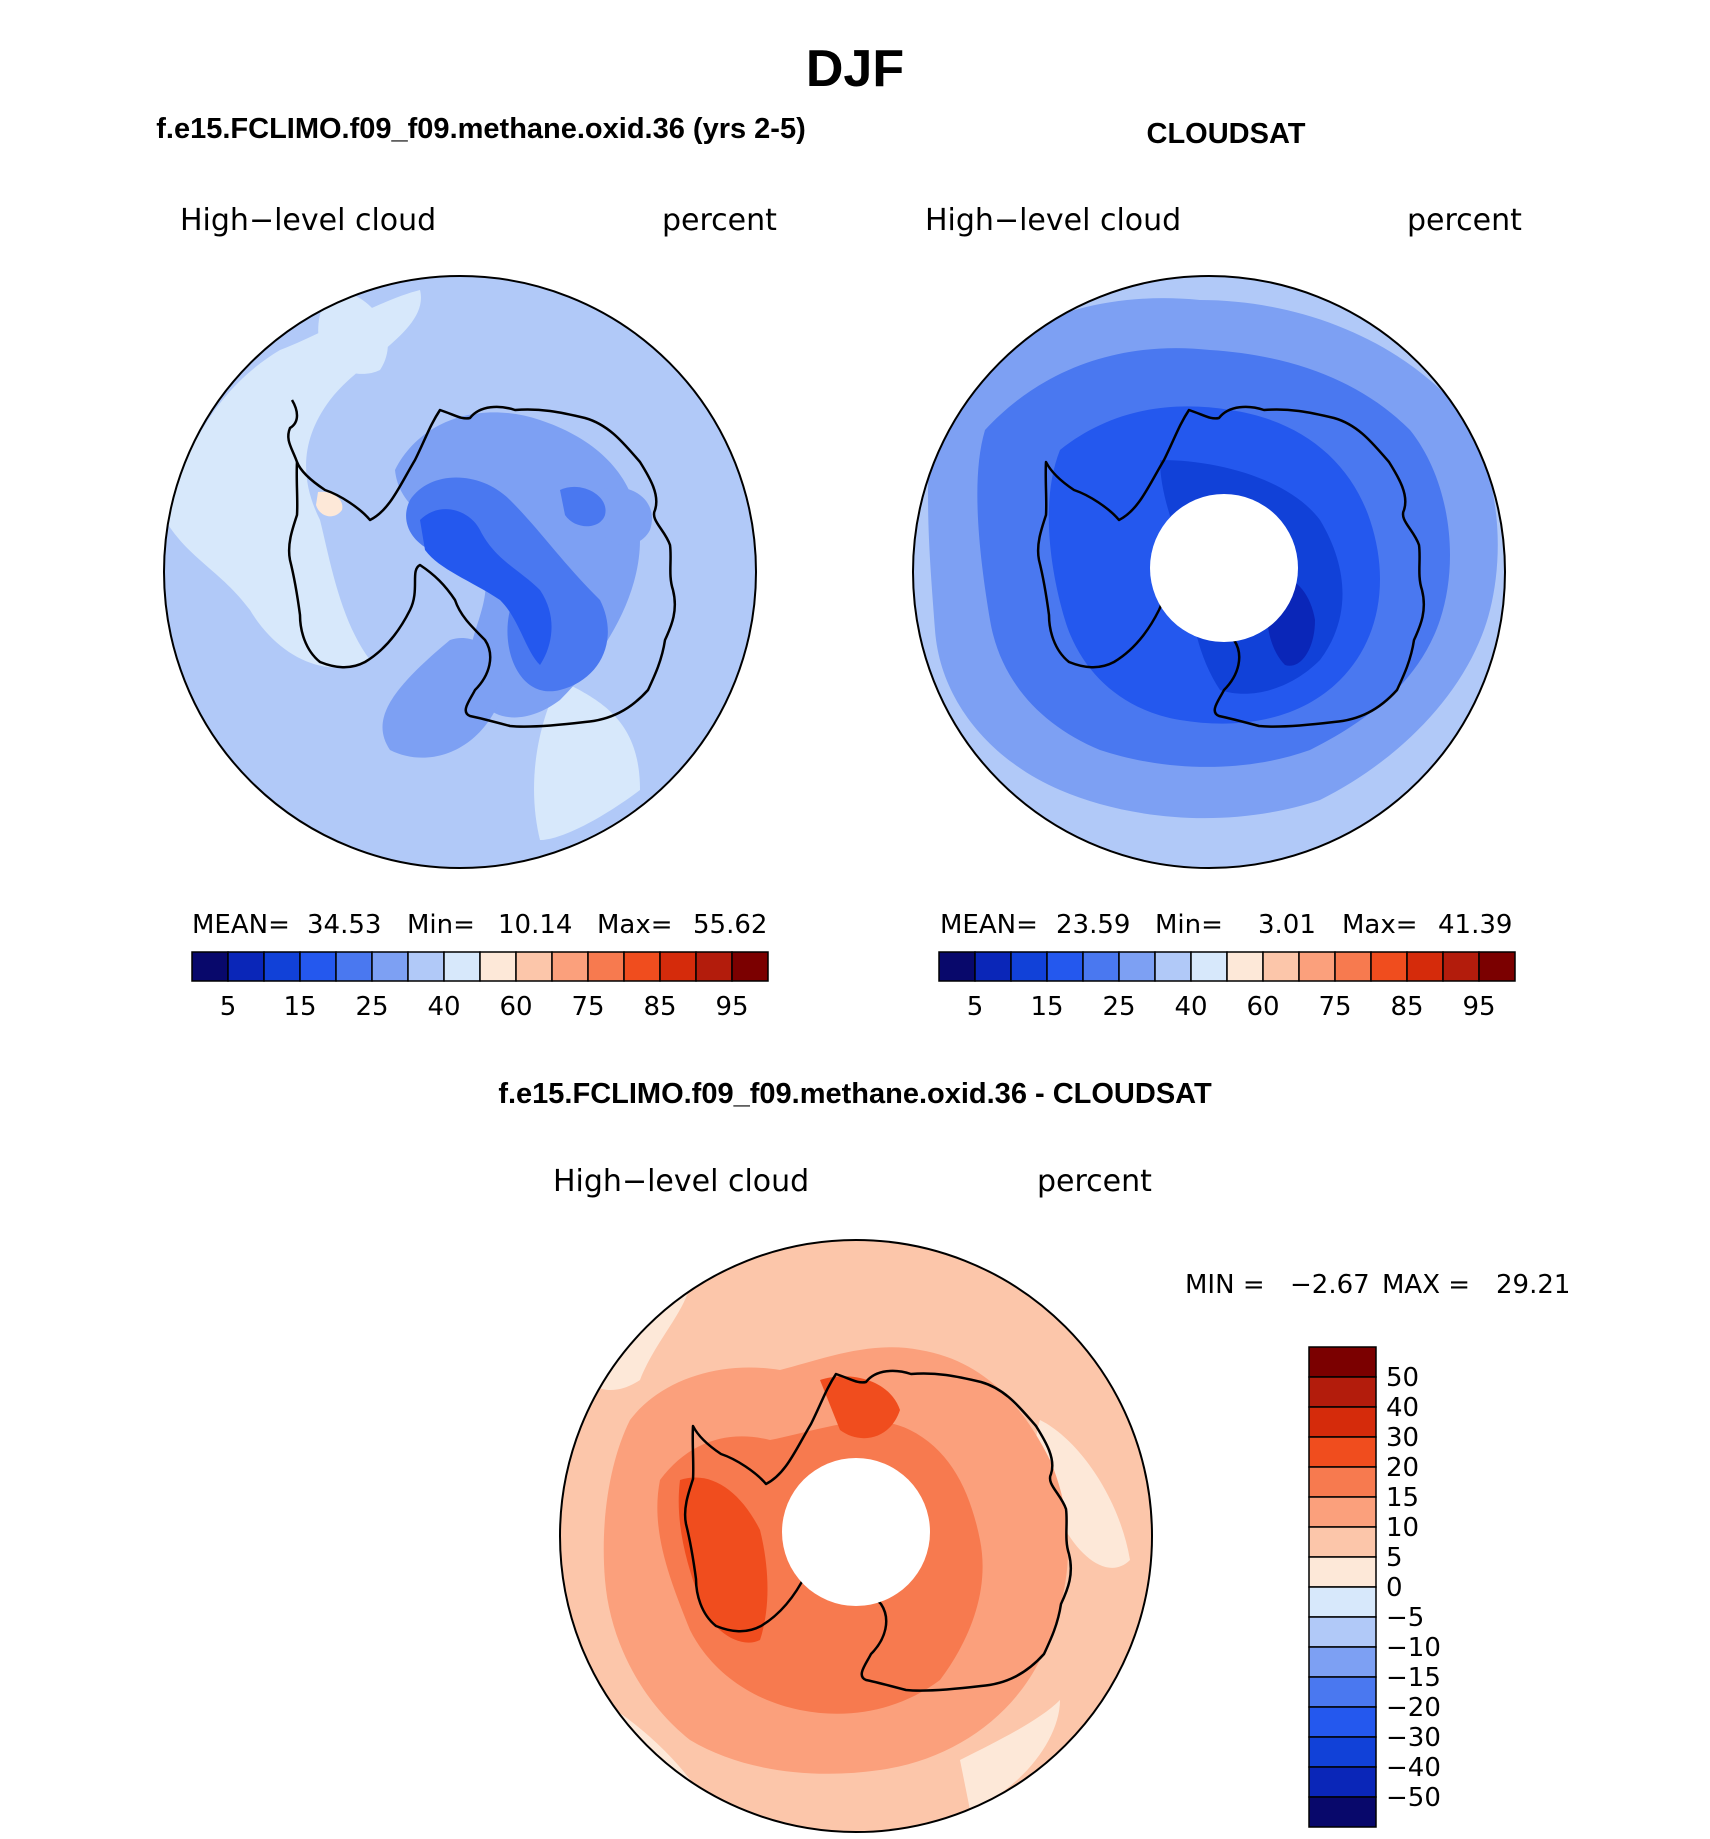 This screenshot has height=1839, width=1710. I want to click on panel-model-map, so click(460, 572).